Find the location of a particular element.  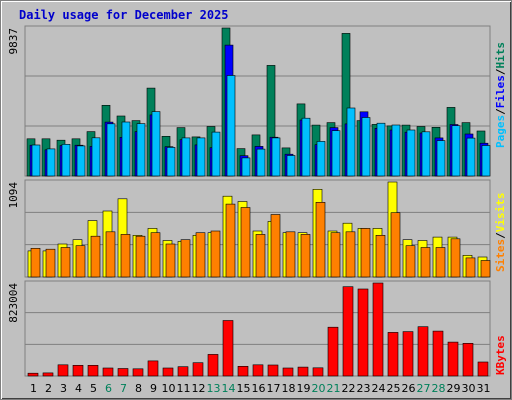

x-tick-label: 5 is located at coordinates (93, 388).